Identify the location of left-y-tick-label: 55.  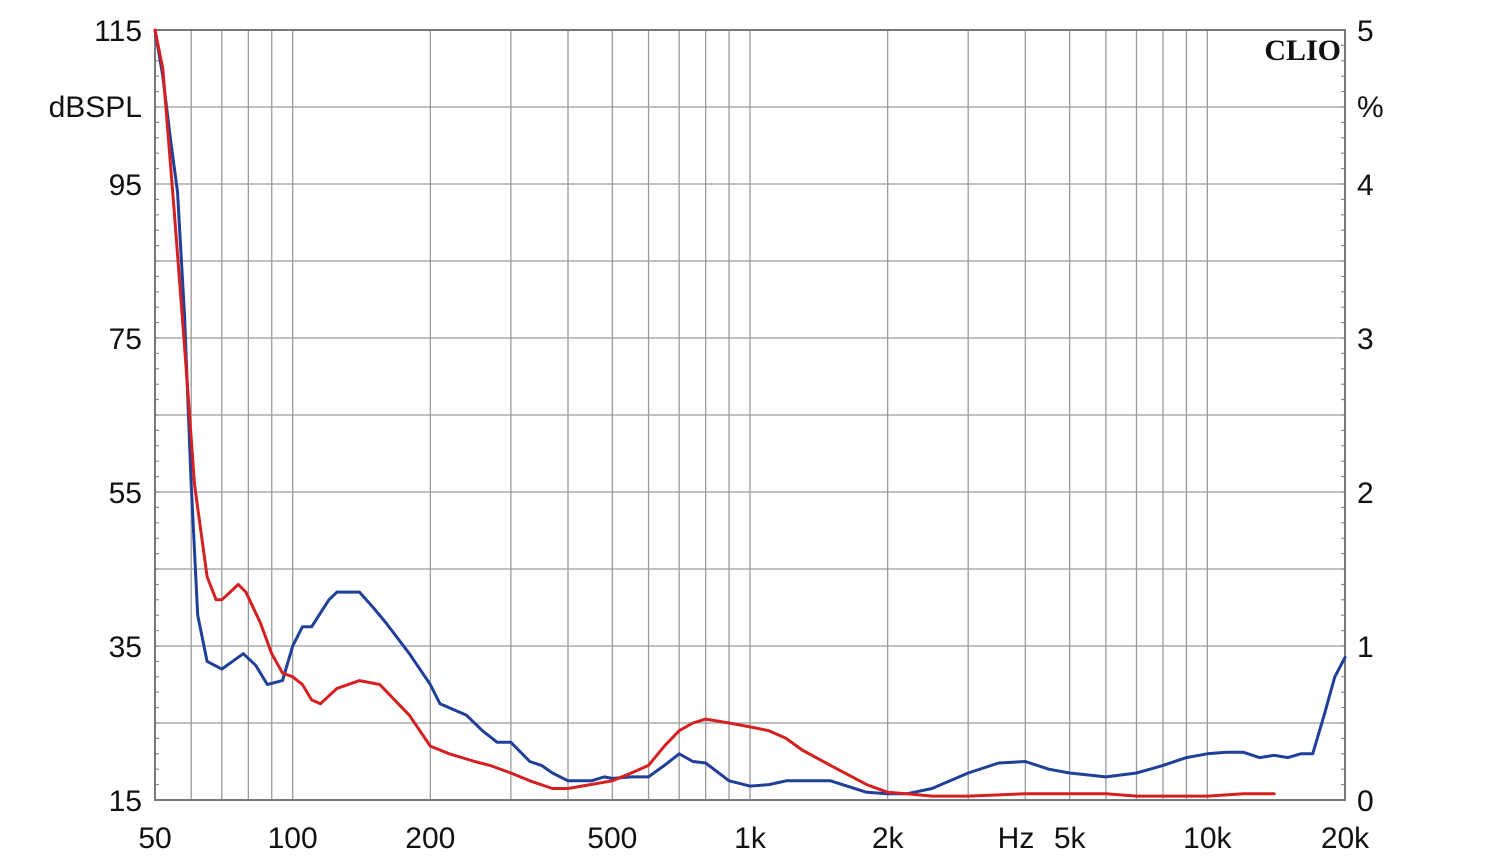
(125, 493).